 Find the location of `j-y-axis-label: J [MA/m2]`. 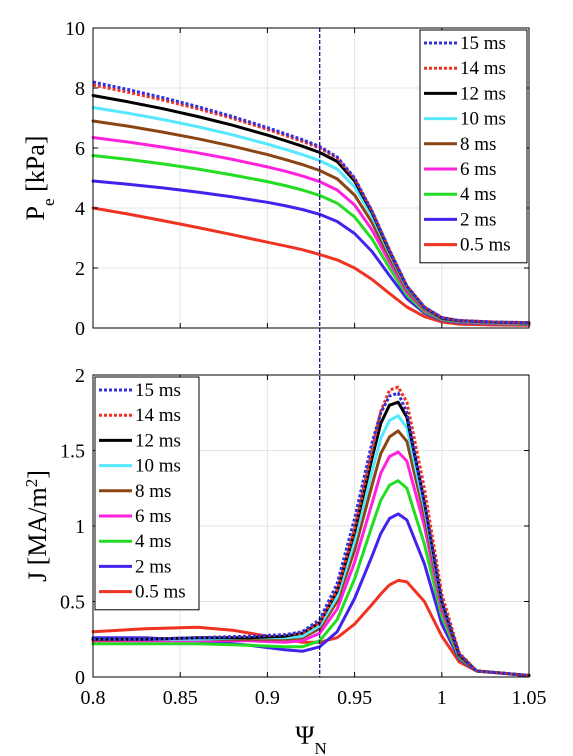

j-y-axis-label: J [MA/m2] is located at coordinates (37, 526).